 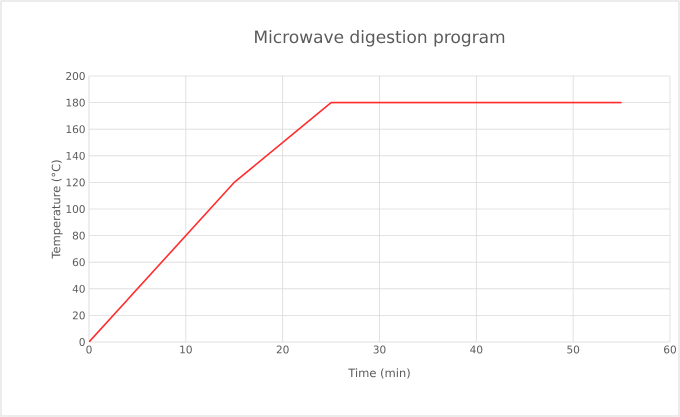 I want to click on y-tick-label: 140, so click(x=75, y=156).